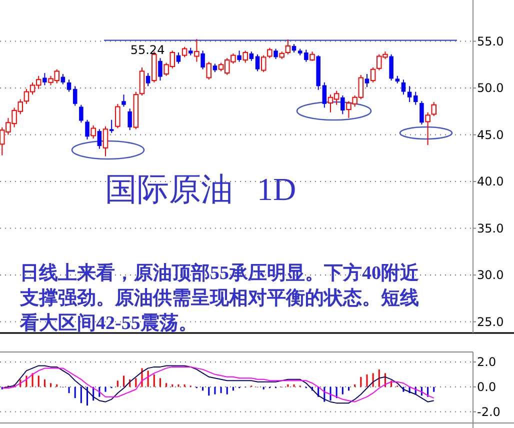 Image resolution: width=514 pixels, height=428 pixels. What do you see at coordinates (488, 411) in the screenshot?
I see `y-tick-label: -2.0` at bounding box center [488, 411].